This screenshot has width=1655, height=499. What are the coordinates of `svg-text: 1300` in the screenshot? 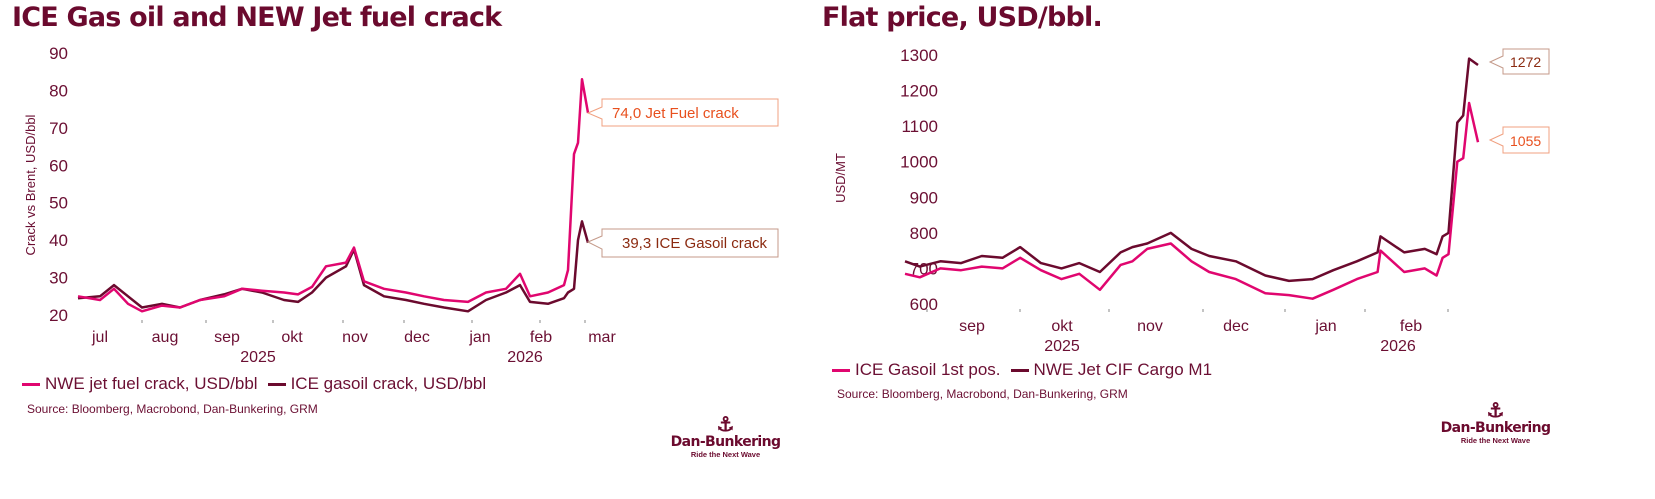 It's located at (919, 55).